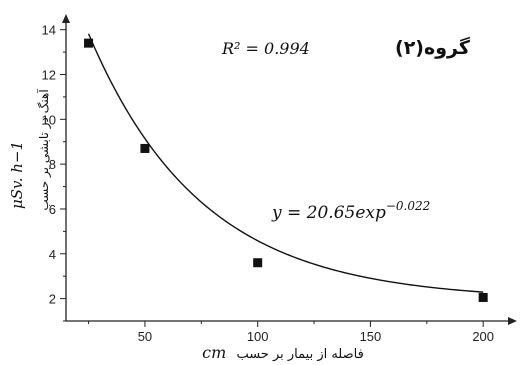 The width and height of the screenshot is (522, 365). I want to click on y-tick-label: 6, so click(52, 209).